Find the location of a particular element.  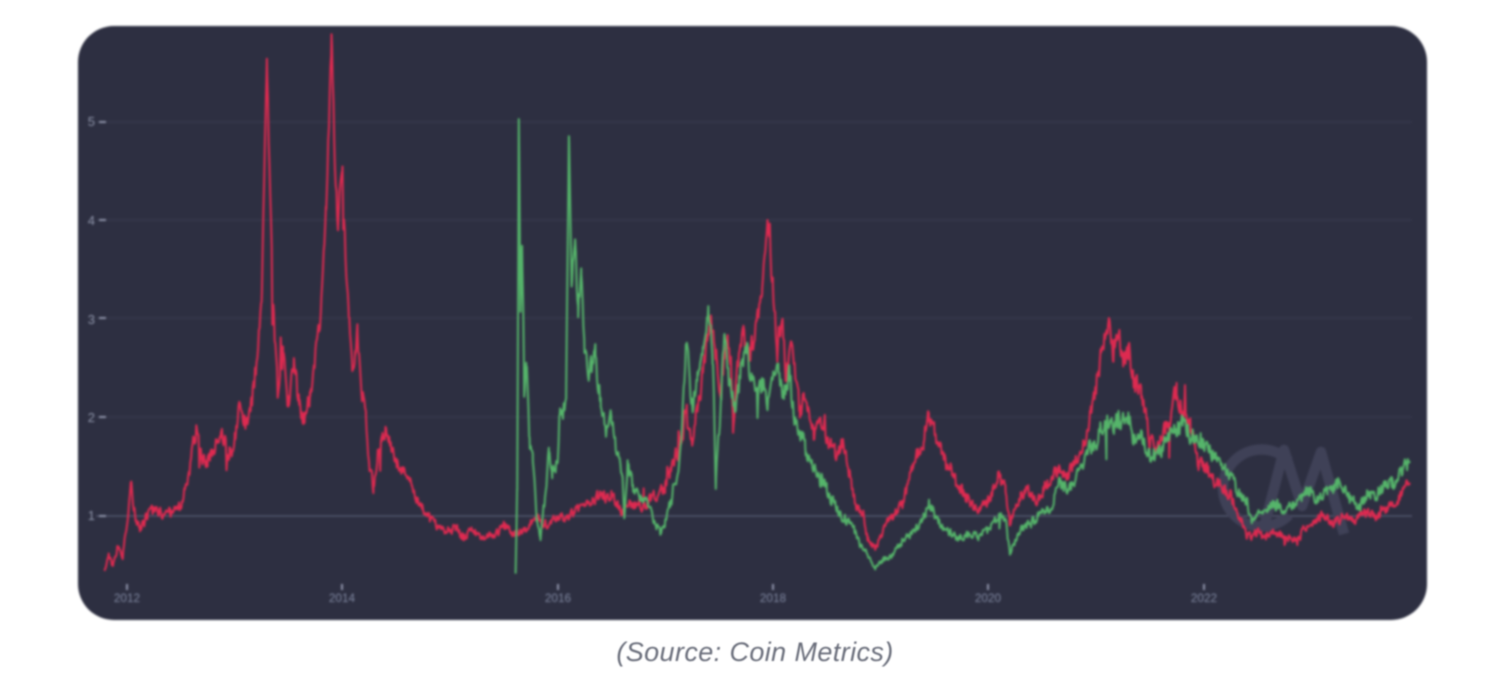

svg-text: 1 is located at coordinates (91, 515).